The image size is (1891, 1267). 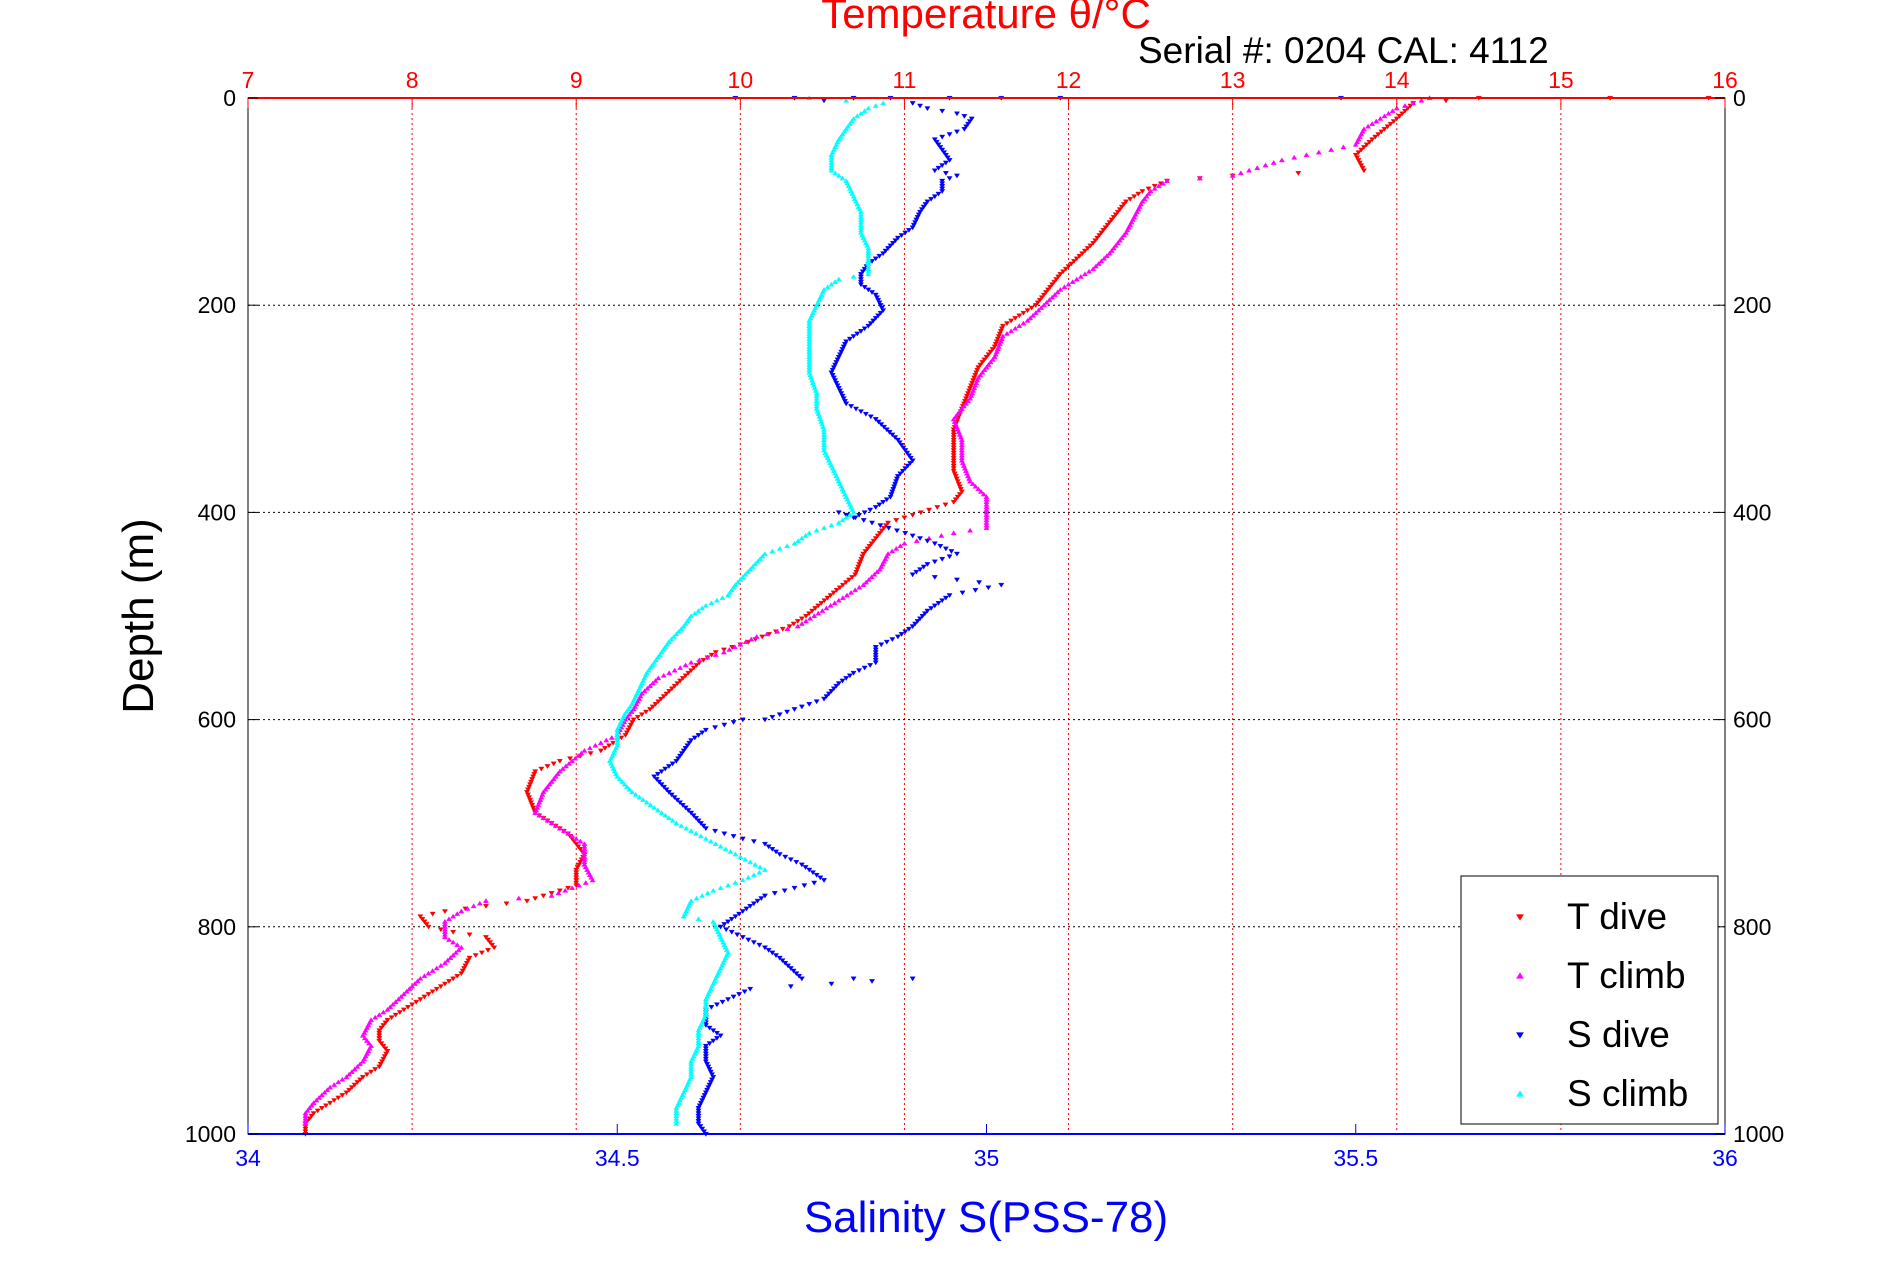 What do you see at coordinates (1520, 1035) in the screenshot?
I see `legend-marker-s-dive` at bounding box center [1520, 1035].